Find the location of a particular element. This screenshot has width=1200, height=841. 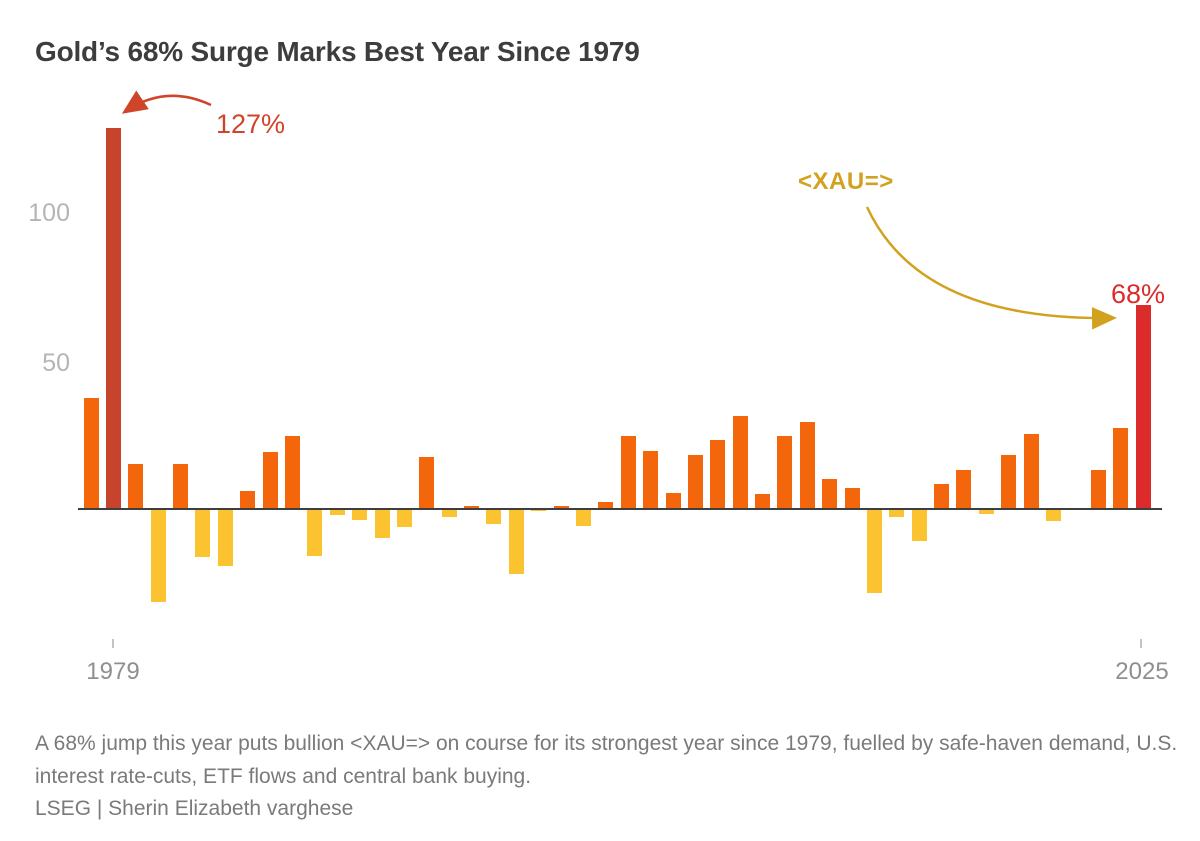

bar-1994 is located at coordinates (449, 513).